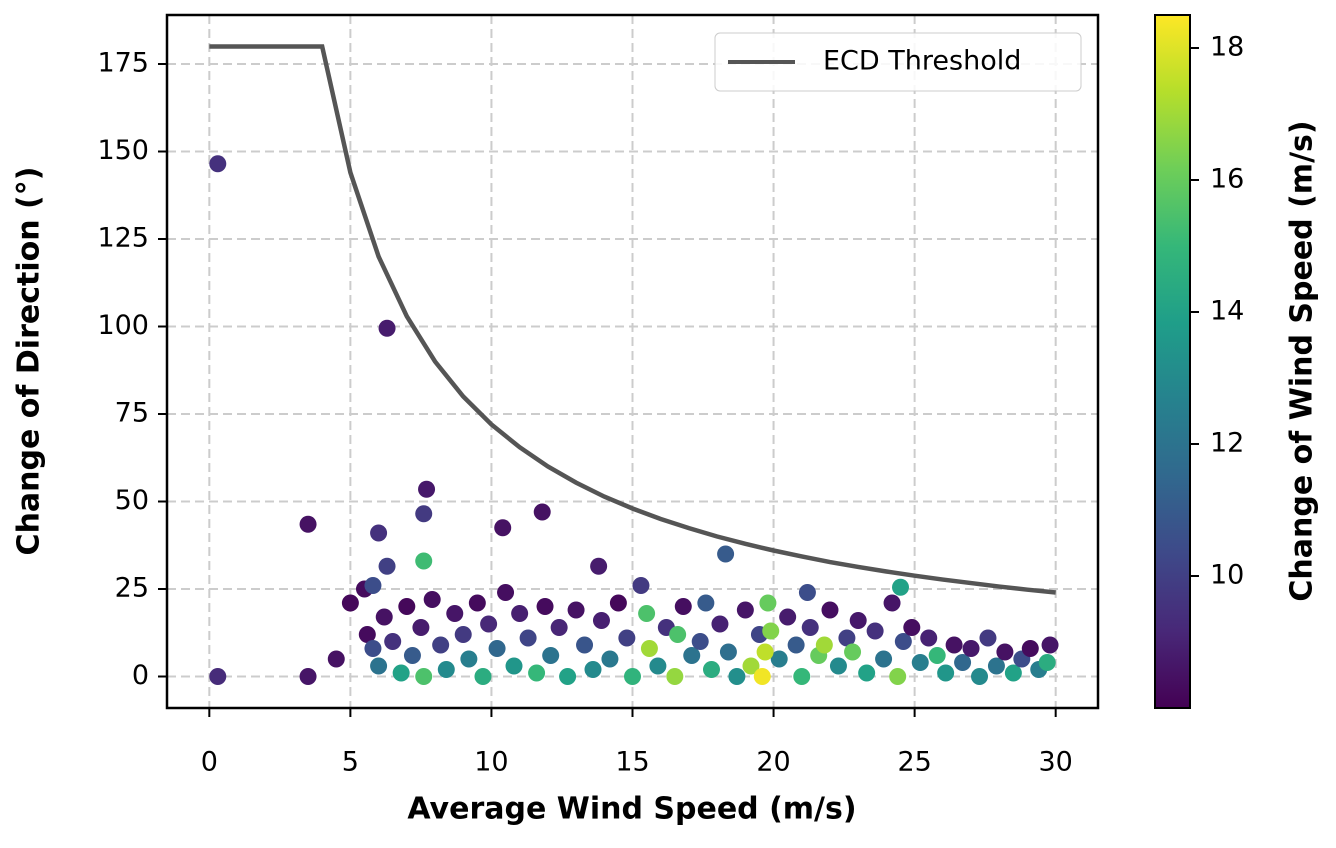 The image size is (1336, 848). Describe the element at coordinates (29, 361) in the screenshot. I see `y-axis-label: Change of Direction (°)` at that location.